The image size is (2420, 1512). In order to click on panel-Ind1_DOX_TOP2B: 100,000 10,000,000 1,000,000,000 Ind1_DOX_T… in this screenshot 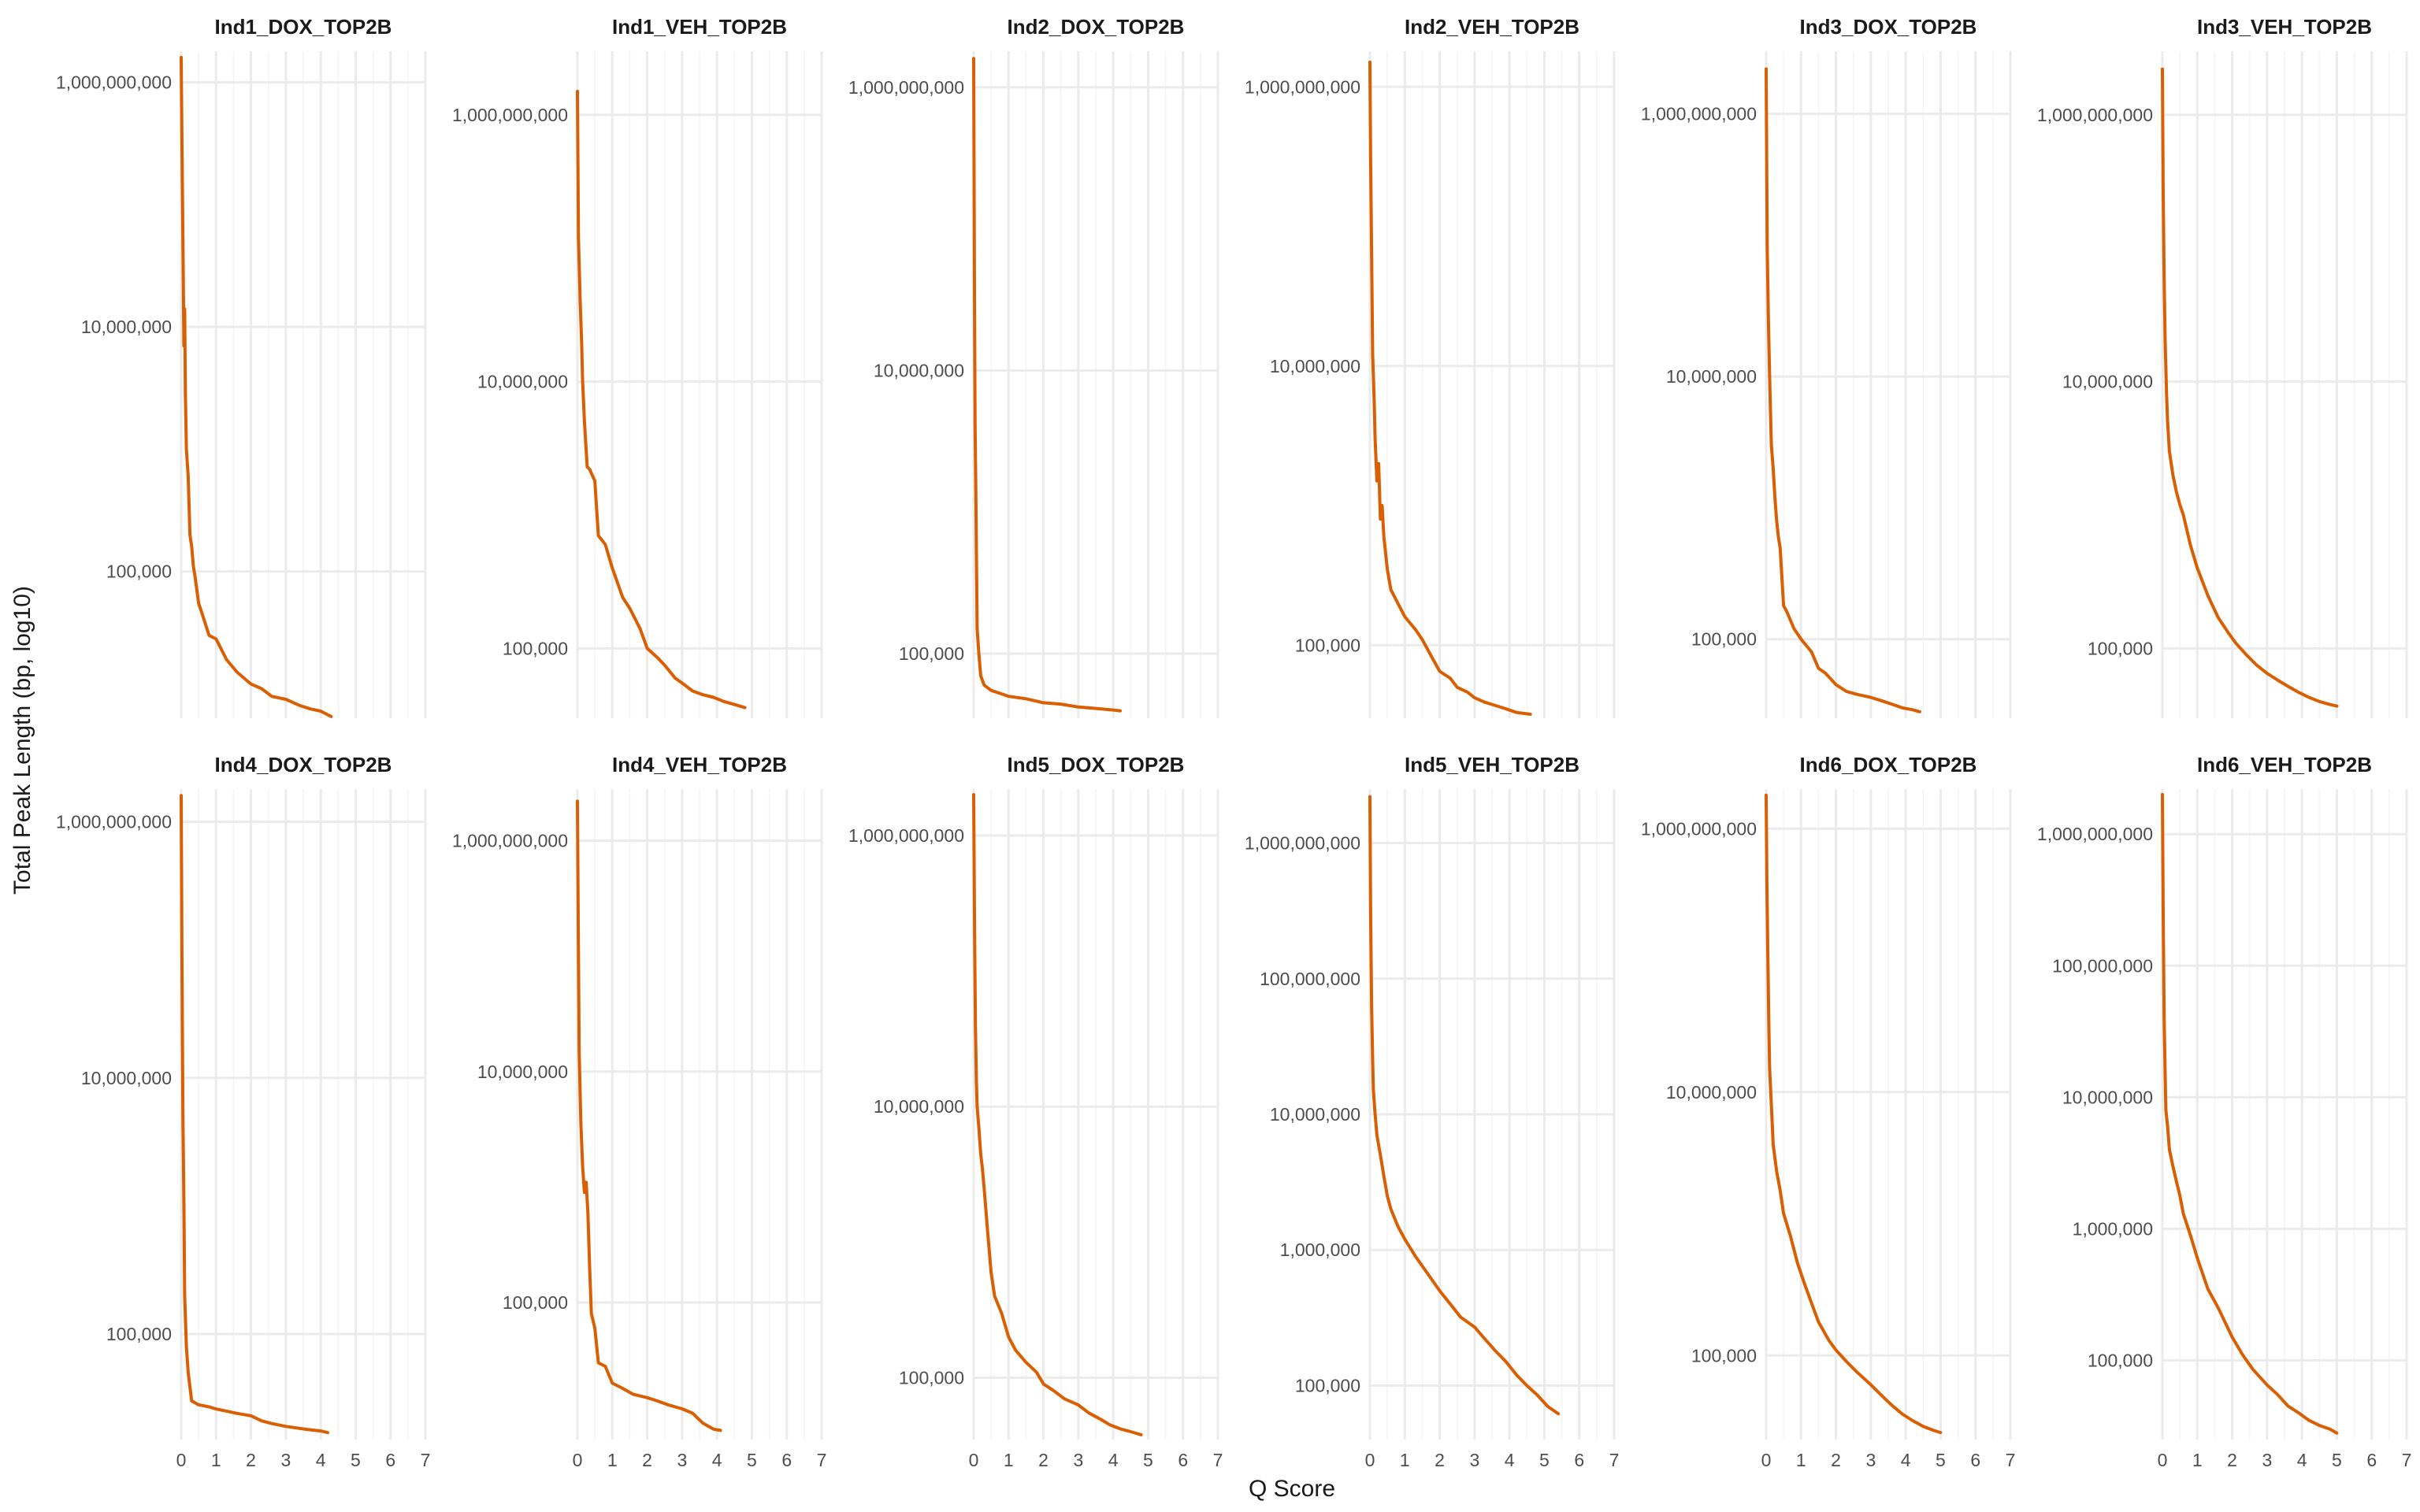, I will do `click(241, 366)`.